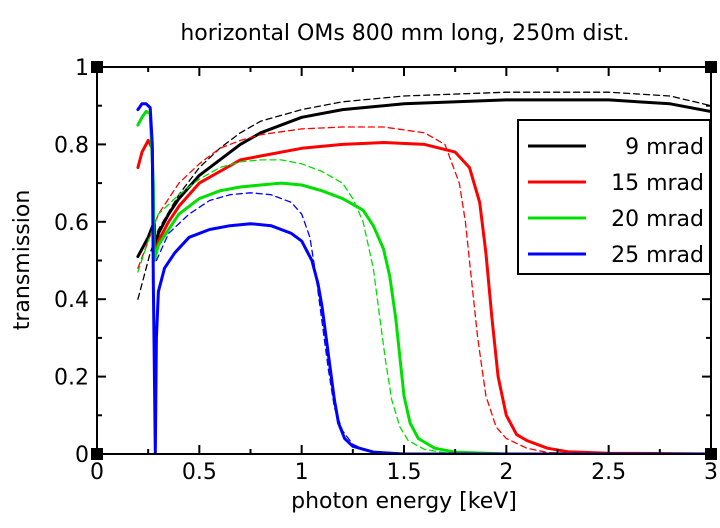  Describe the element at coordinates (614, 197) in the screenshot. I see `legend: 9 mrad 15 mrad 20 mrad 25 mrad` at that location.